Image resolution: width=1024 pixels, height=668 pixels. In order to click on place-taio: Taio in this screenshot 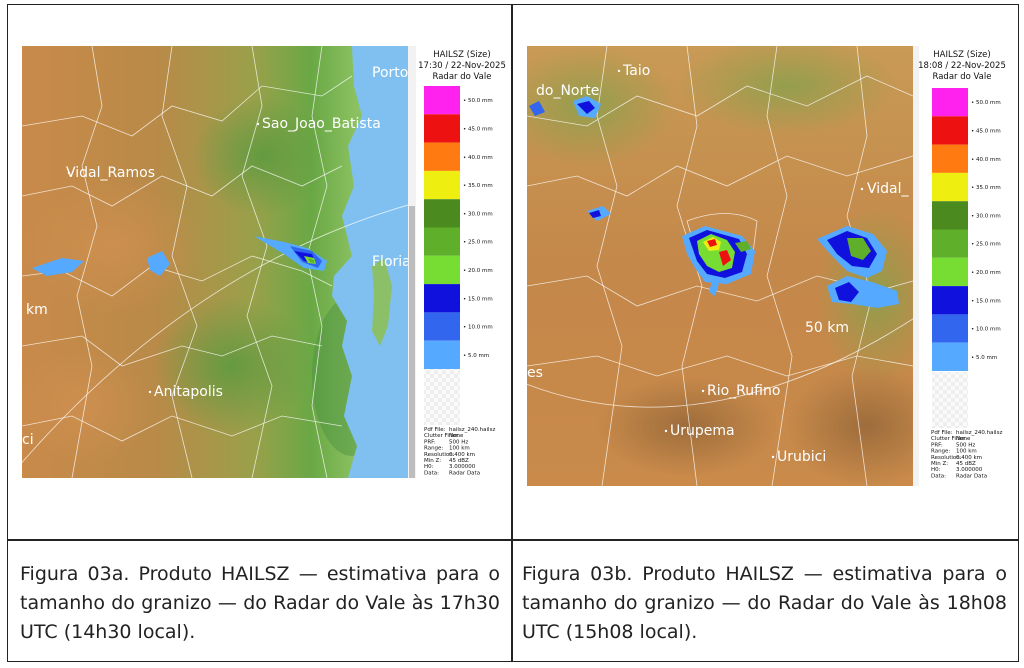, I will do `click(636, 71)`.